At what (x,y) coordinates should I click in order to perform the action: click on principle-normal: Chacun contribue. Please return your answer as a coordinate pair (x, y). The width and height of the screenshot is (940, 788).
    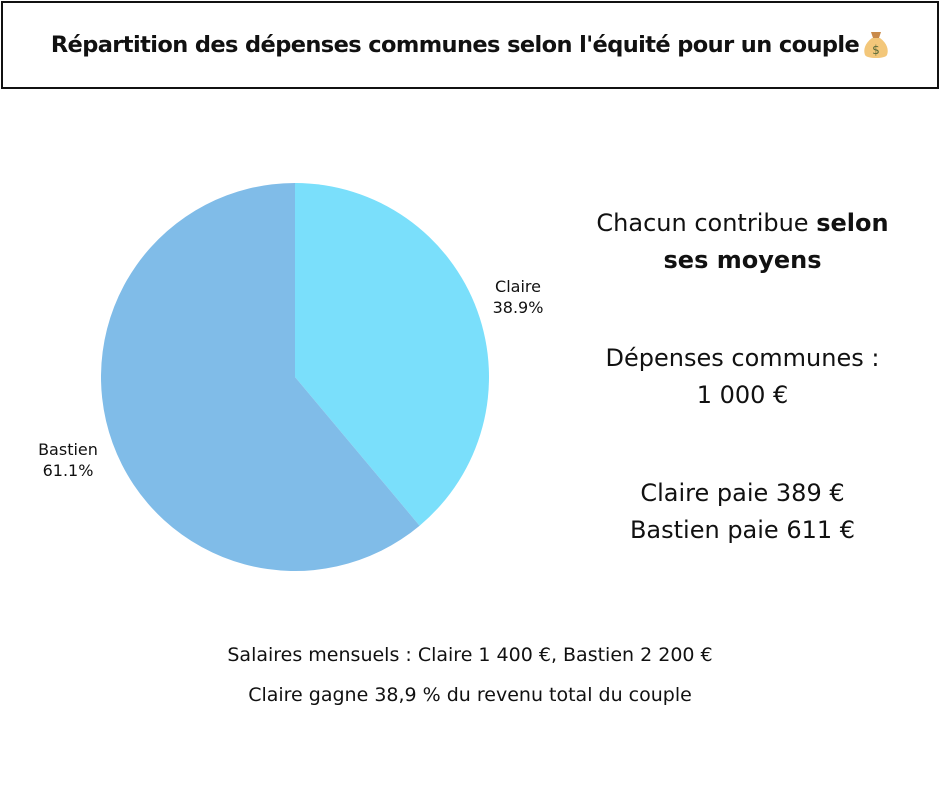
    Looking at the image, I should click on (706, 223).